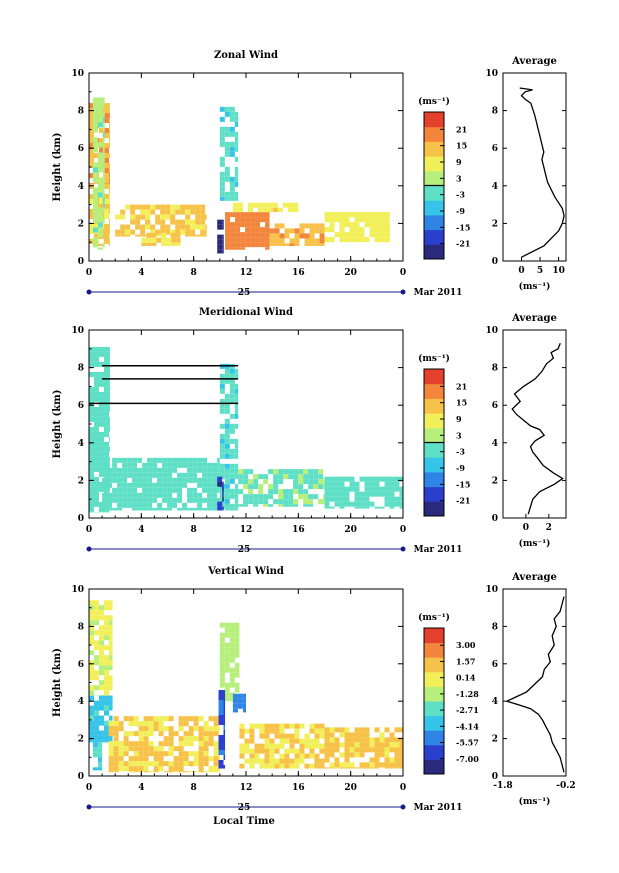 Image resolution: width=619 pixels, height=873 pixels. What do you see at coordinates (81, 369) in the screenshot?
I see `y-tick-label: 8` at bounding box center [81, 369].